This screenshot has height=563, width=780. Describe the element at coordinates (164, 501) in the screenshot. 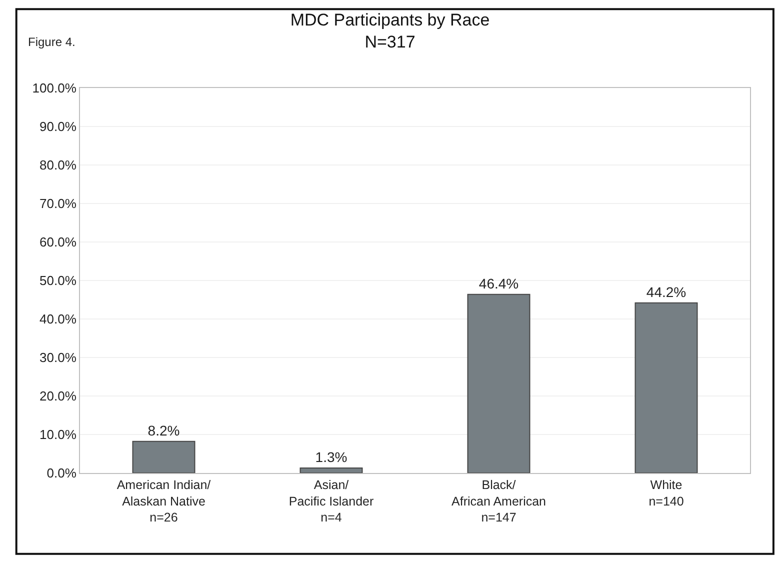

I see `x-tick-label: American Indian/ Alaskan Native n=26` at that location.